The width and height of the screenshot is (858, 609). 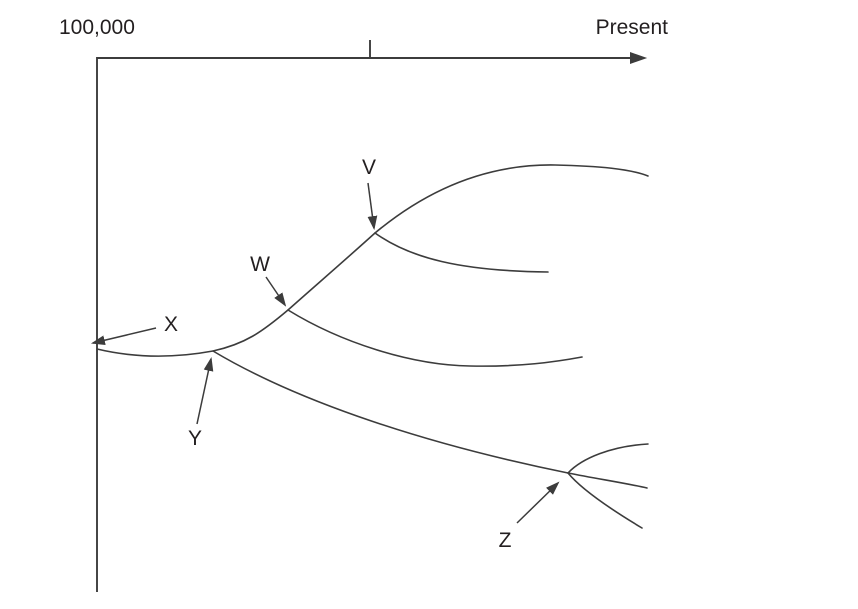 What do you see at coordinates (605, 500) in the screenshot?
I see `z-fork-lower-curve` at bounding box center [605, 500].